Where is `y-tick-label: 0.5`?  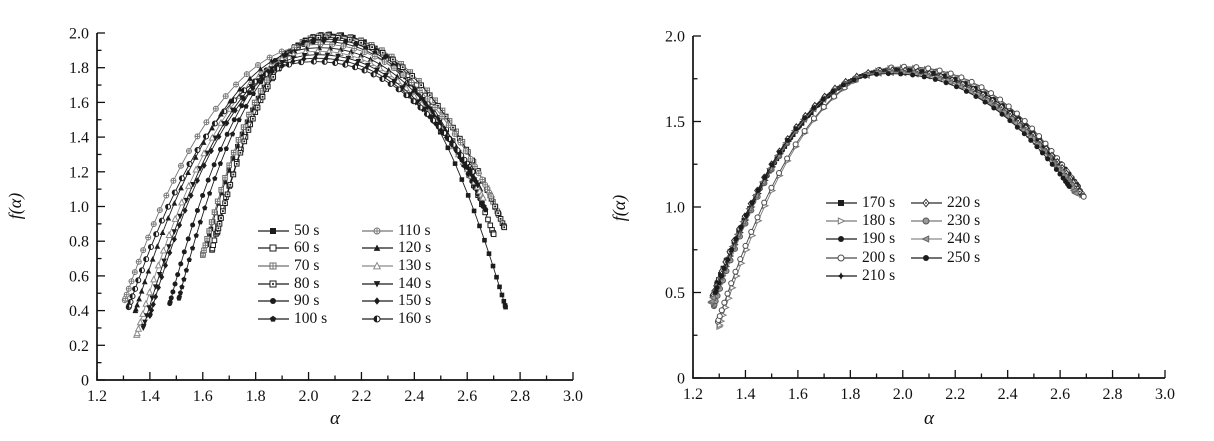 y-tick-label: 0.5 is located at coordinates (675, 293).